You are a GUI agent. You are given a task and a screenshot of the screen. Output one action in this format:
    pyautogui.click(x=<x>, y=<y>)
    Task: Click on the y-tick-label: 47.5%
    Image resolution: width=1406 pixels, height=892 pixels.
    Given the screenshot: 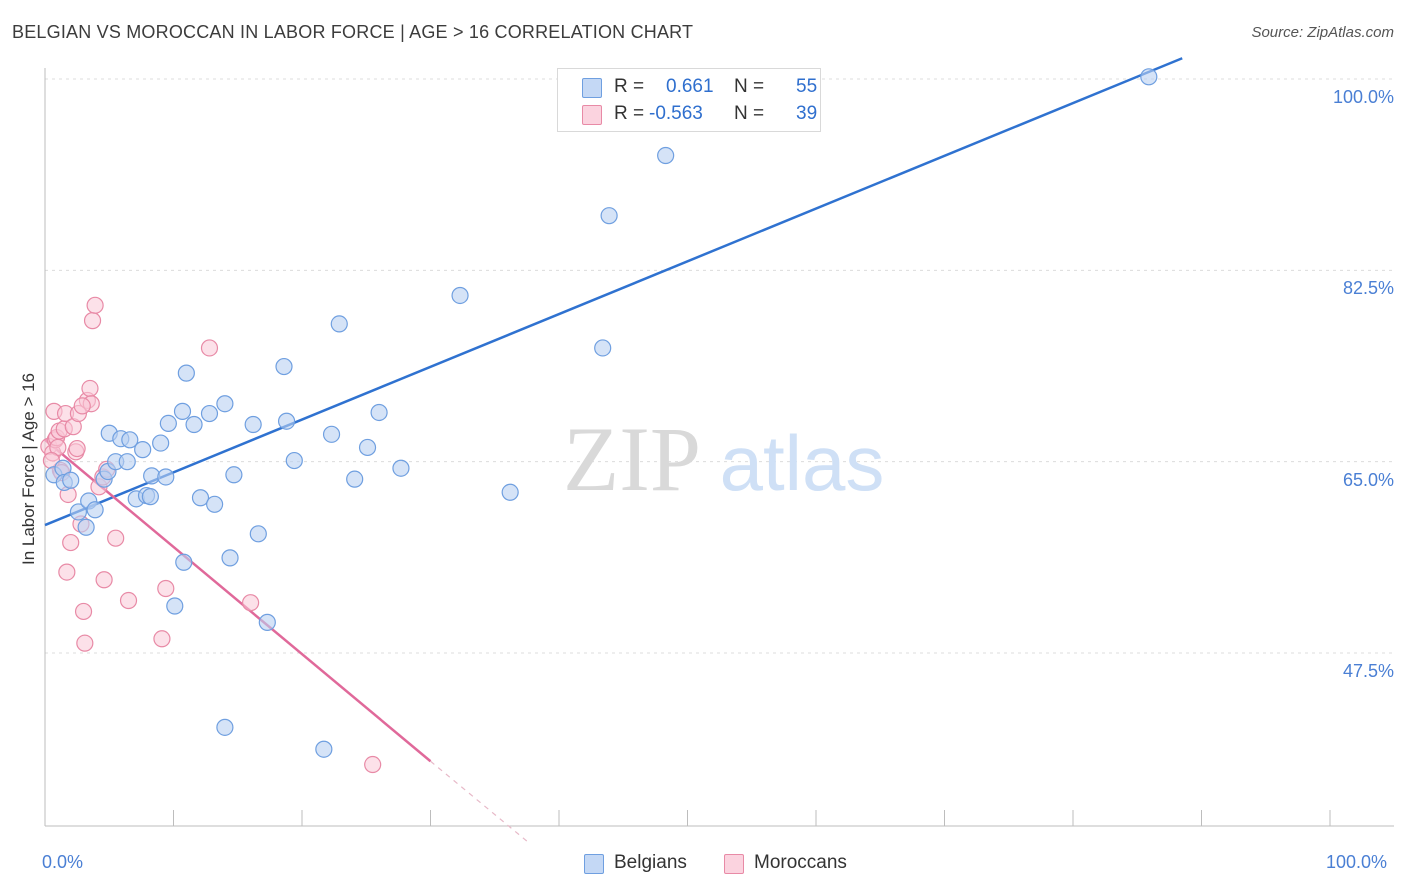 What is the action you would take?
    pyautogui.click(x=1368, y=671)
    